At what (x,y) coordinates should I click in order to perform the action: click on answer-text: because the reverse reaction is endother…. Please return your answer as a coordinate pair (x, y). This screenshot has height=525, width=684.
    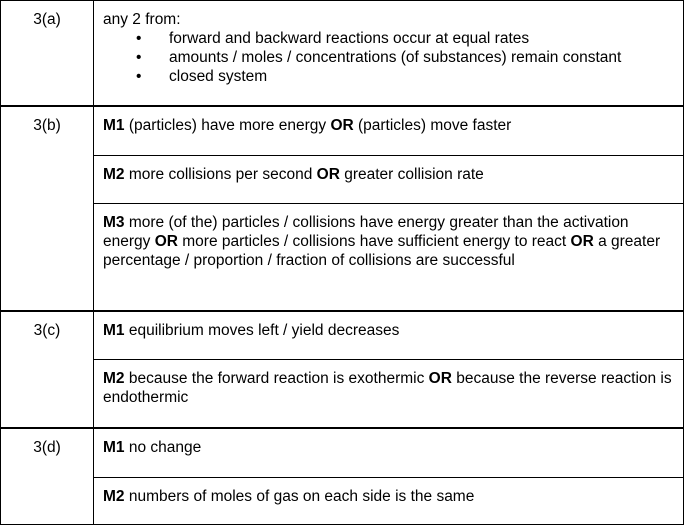
    Looking at the image, I should click on (387, 388).